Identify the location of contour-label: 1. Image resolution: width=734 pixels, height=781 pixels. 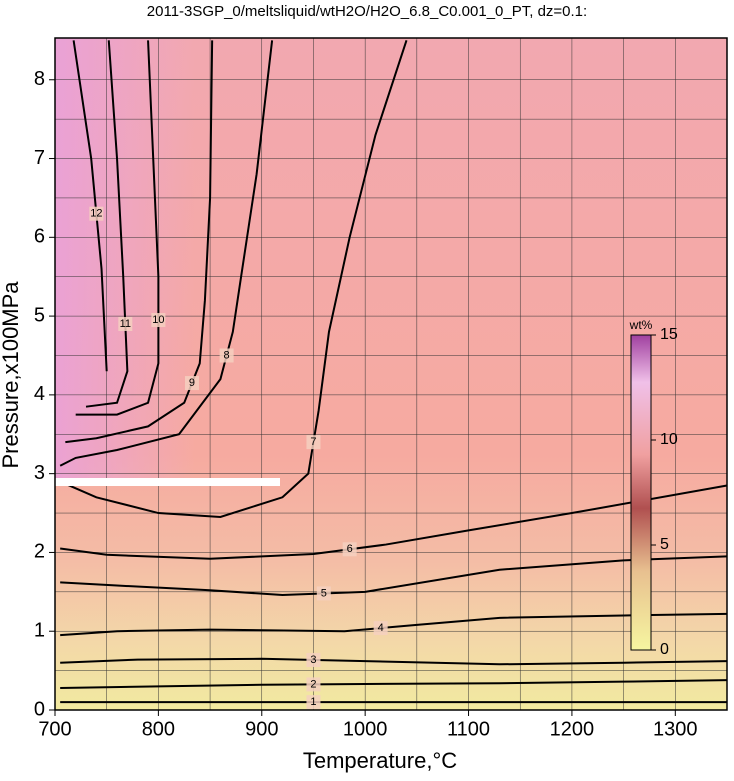
(313, 702).